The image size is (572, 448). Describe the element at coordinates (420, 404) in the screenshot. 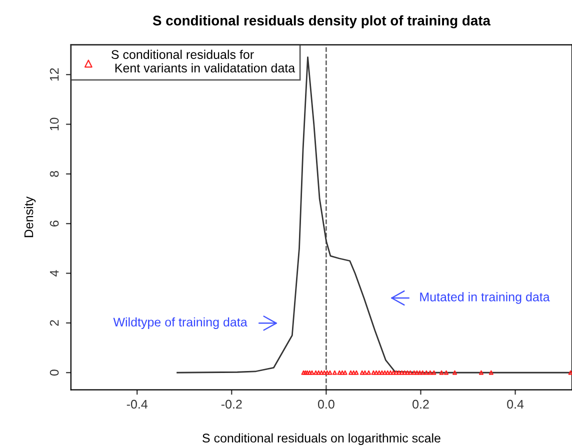

I see `x-tick-label: 0.2` at that location.